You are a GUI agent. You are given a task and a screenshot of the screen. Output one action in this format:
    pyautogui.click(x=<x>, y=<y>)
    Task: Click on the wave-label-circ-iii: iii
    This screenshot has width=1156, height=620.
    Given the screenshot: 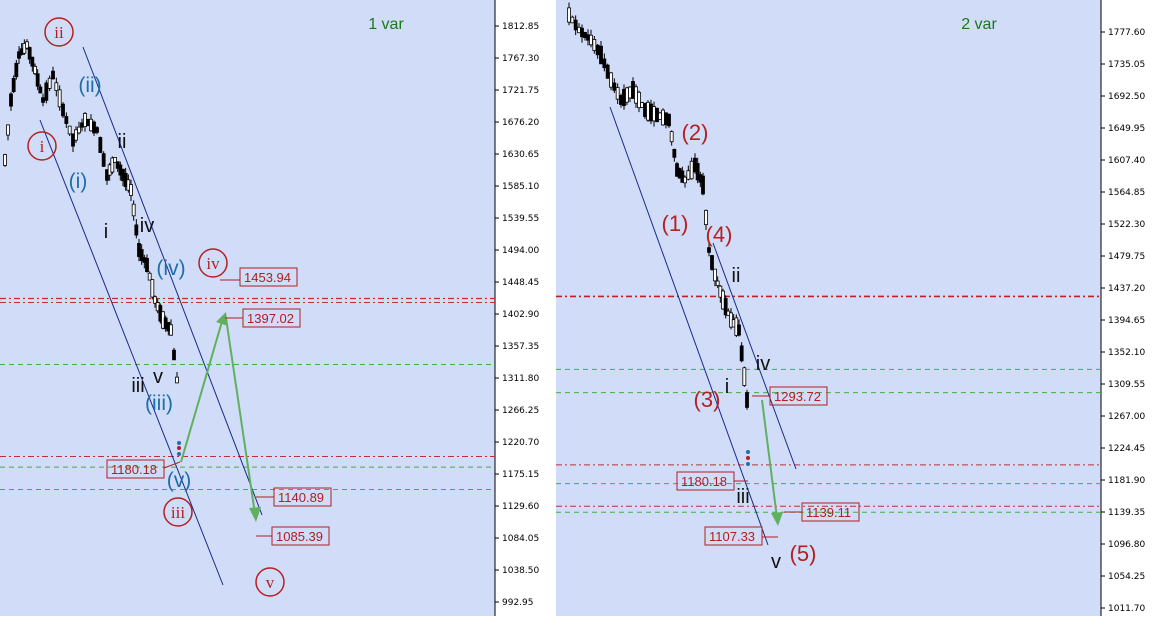 What is the action you would take?
    pyautogui.click(x=178, y=512)
    